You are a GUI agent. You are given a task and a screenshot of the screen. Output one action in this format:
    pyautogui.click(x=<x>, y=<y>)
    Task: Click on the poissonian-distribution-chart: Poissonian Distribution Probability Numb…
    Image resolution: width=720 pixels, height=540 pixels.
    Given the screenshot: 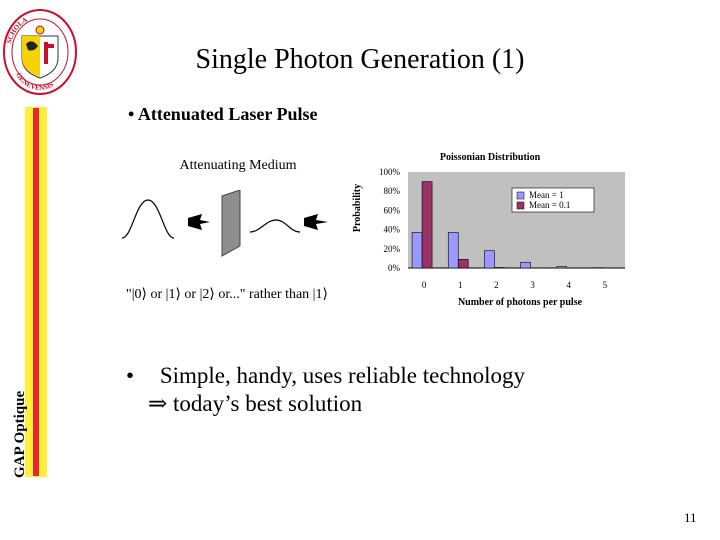 What is the action you would take?
    pyautogui.click(x=488, y=230)
    